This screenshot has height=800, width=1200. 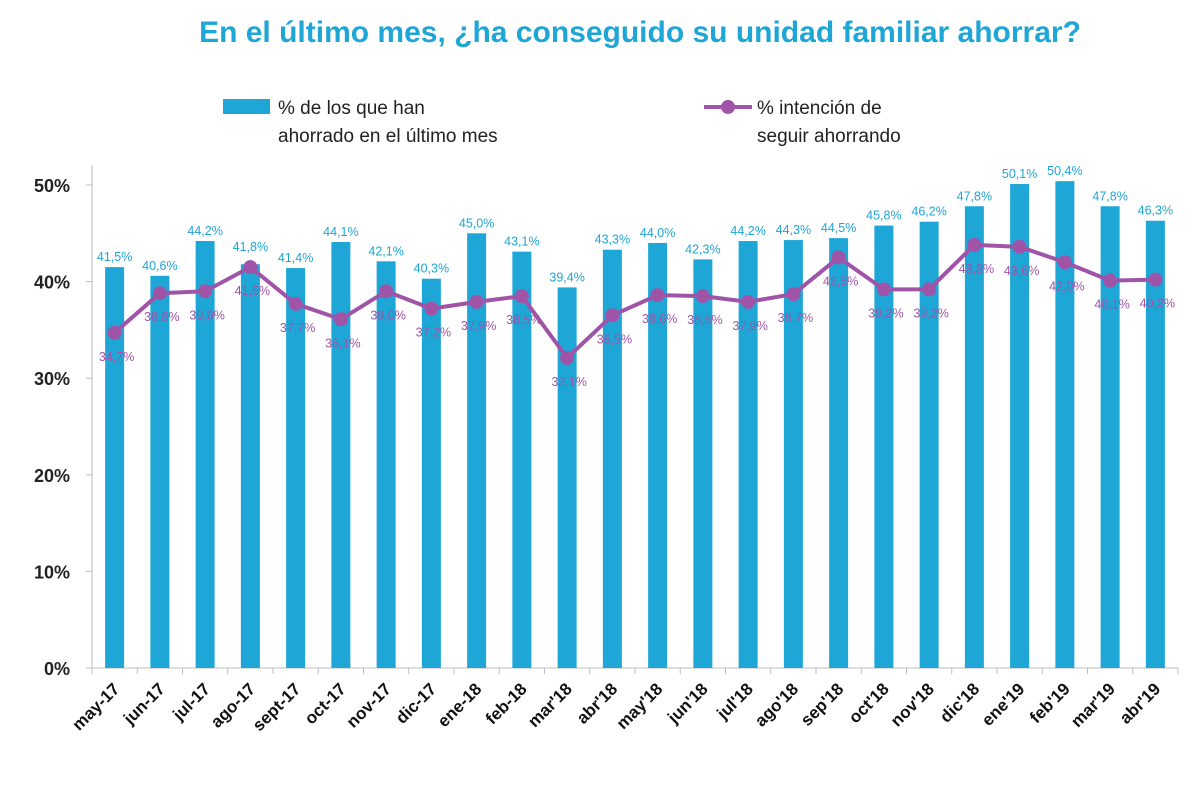 What do you see at coordinates (1155, 211) in the screenshot?
I see `bar-data-label: 46,3%` at bounding box center [1155, 211].